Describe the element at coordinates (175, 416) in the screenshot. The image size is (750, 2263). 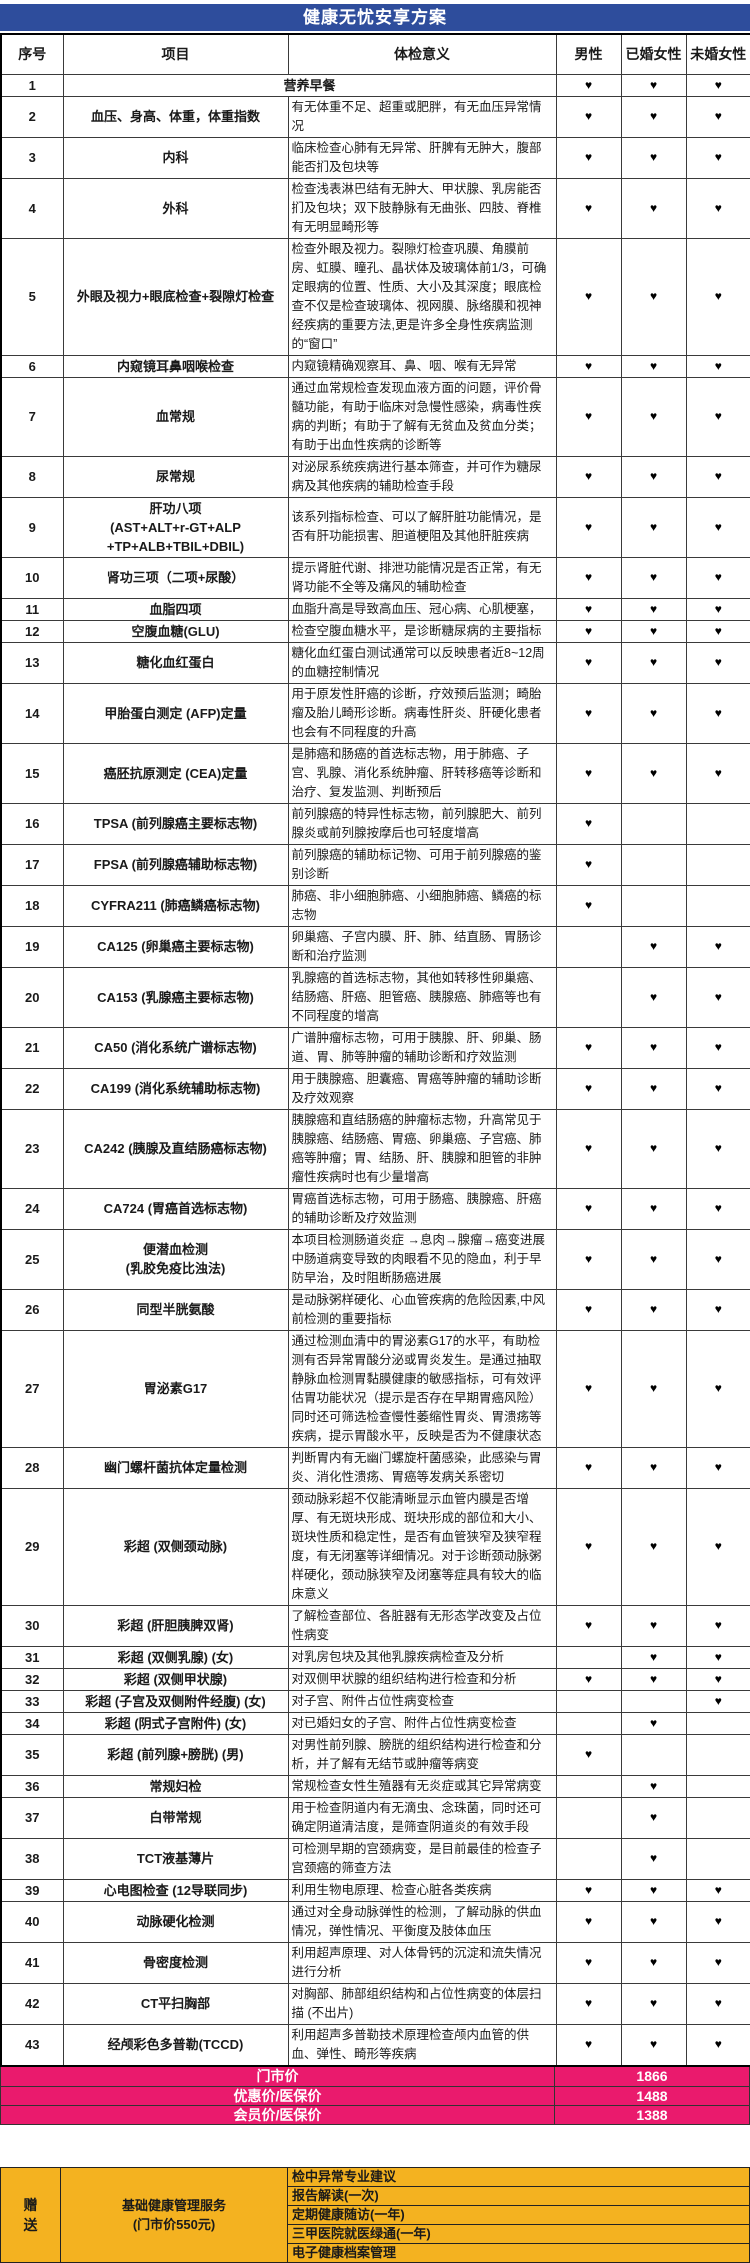
I see `item-name: 血常规` at that location.